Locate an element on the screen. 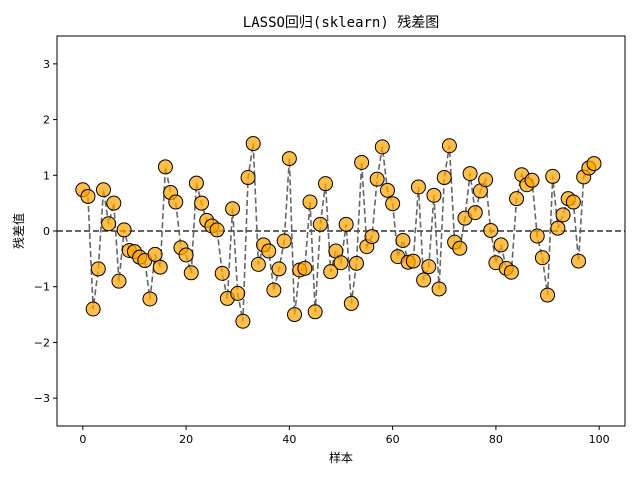 Image resolution: width=640 pixels, height=480 pixels. y-tick-label: 1 is located at coordinates (46, 175).